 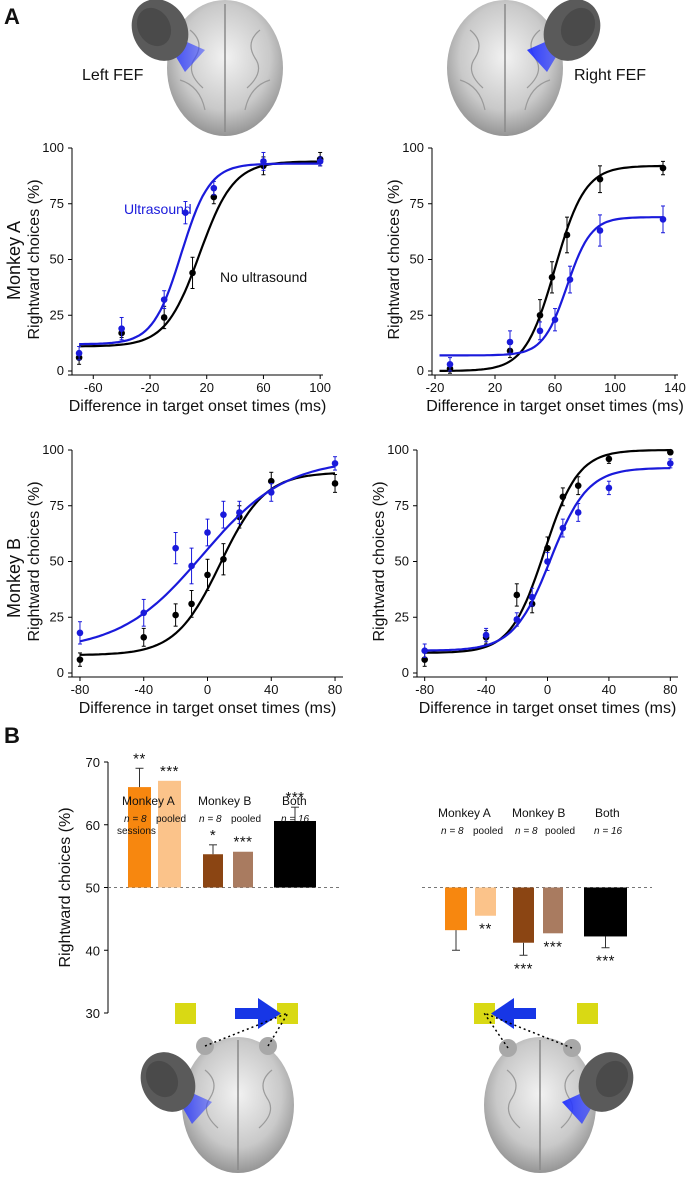 I want to click on right-monkey-b-label: Monkey B, so click(x=538, y=813).